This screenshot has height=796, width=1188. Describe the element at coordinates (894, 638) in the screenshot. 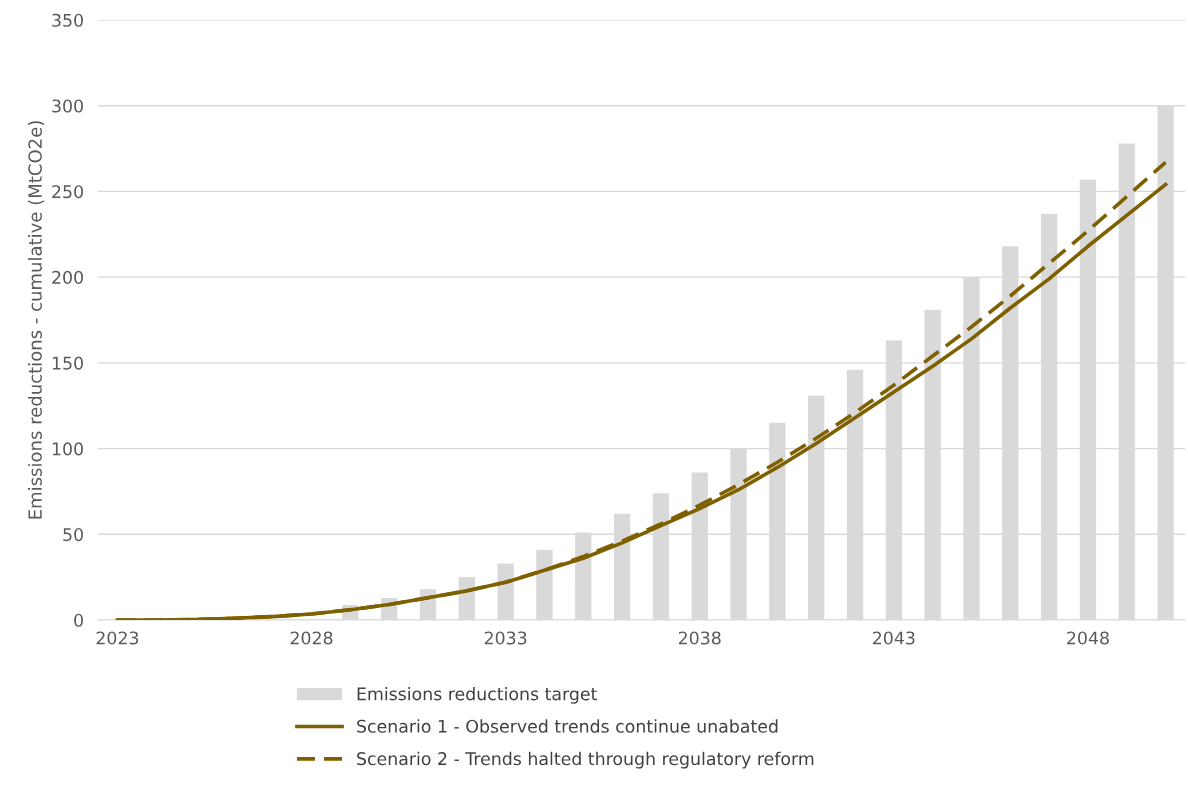

I see `x-tick-label: 2043` at that location.